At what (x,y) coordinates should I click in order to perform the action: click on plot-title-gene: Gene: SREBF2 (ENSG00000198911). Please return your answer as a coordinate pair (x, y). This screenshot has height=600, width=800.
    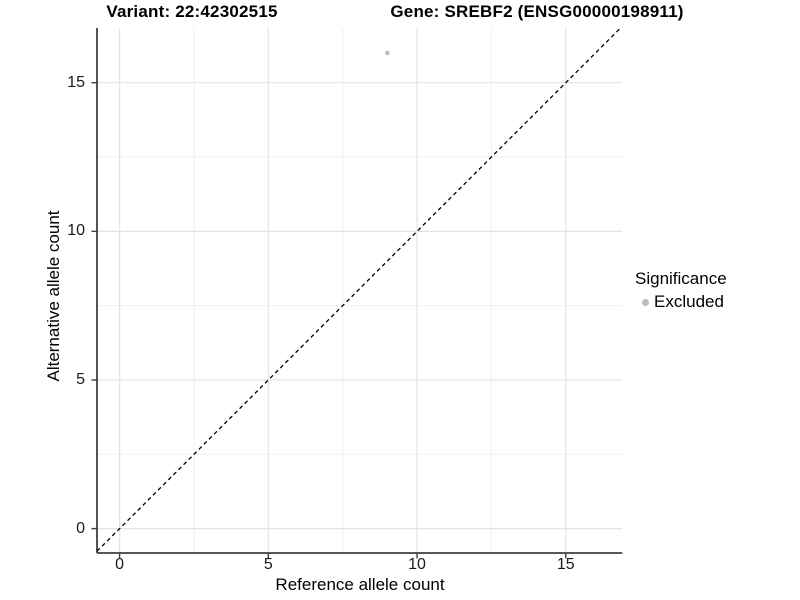
    Looking at the image, I should click on (537, 11).